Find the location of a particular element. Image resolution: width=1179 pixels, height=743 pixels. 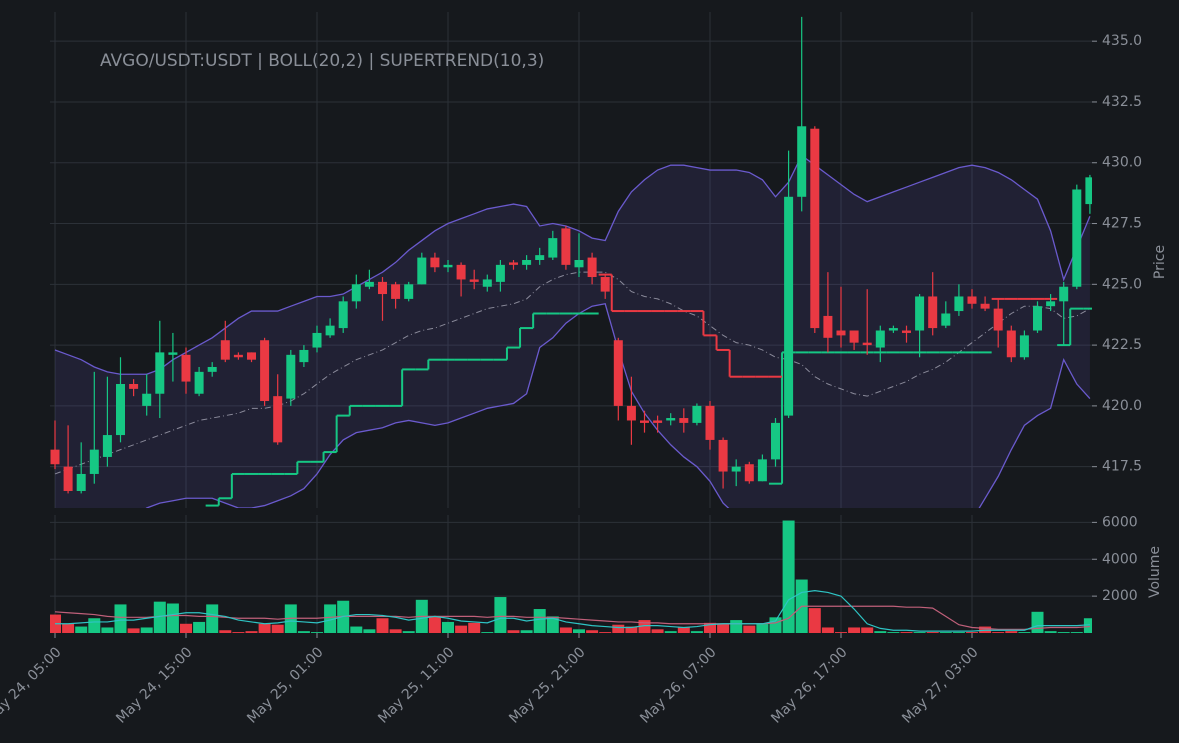

y-tick-label: 427.5 is located at coordinates (1122, 224).